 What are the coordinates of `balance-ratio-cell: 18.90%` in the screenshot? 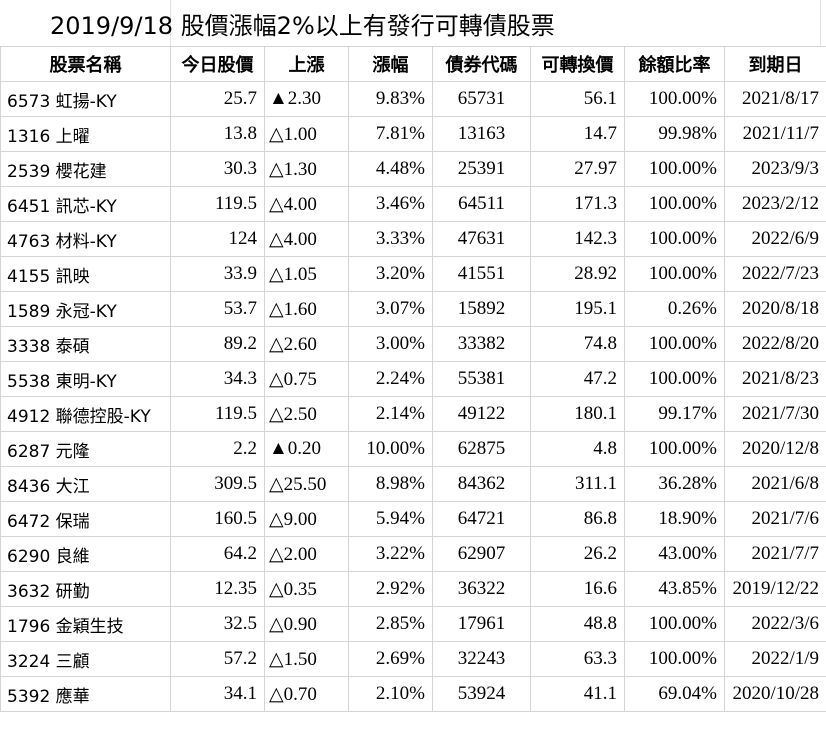 It's located at (674, 519).